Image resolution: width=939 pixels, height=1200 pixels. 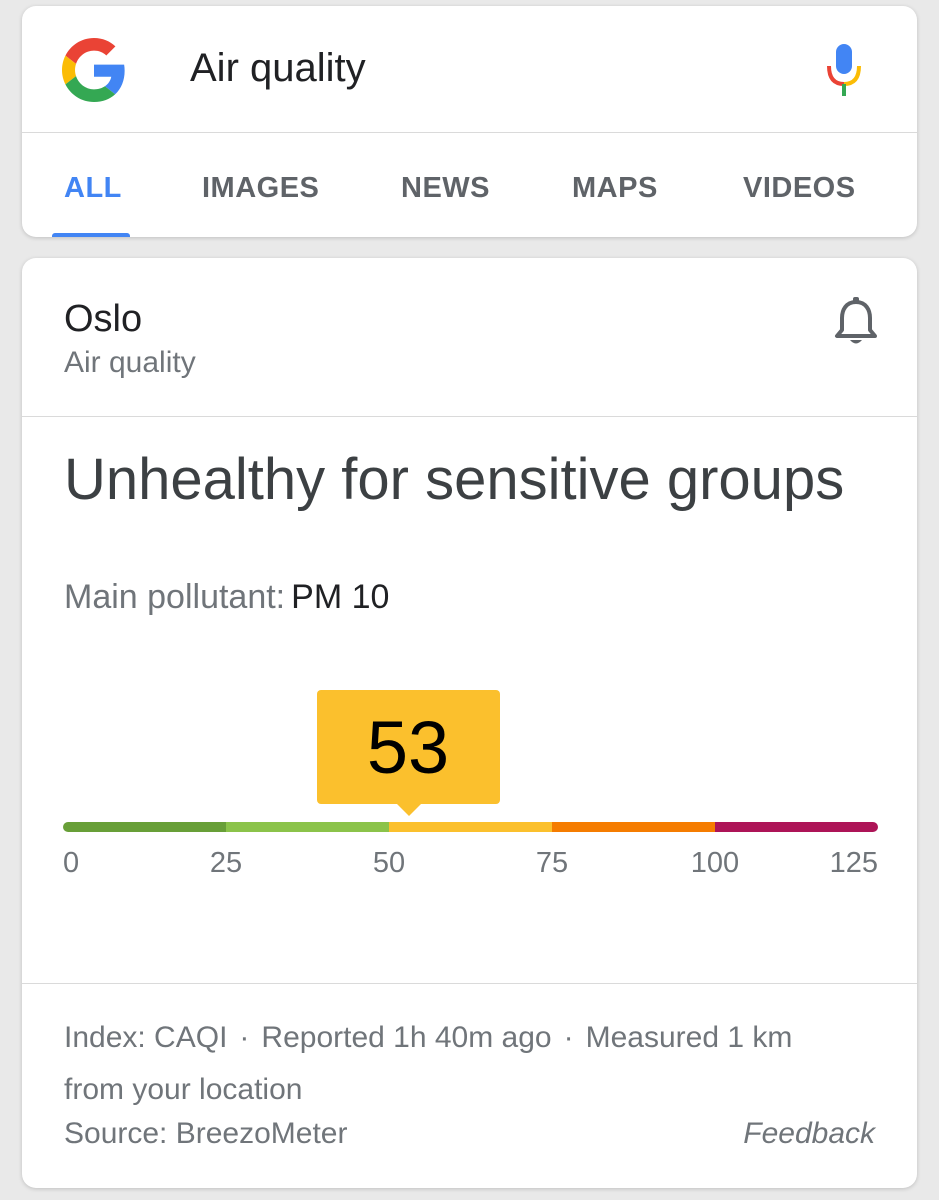 I want to click on data-source: Source: BreezoMeter, so click(x=206, y=1133).